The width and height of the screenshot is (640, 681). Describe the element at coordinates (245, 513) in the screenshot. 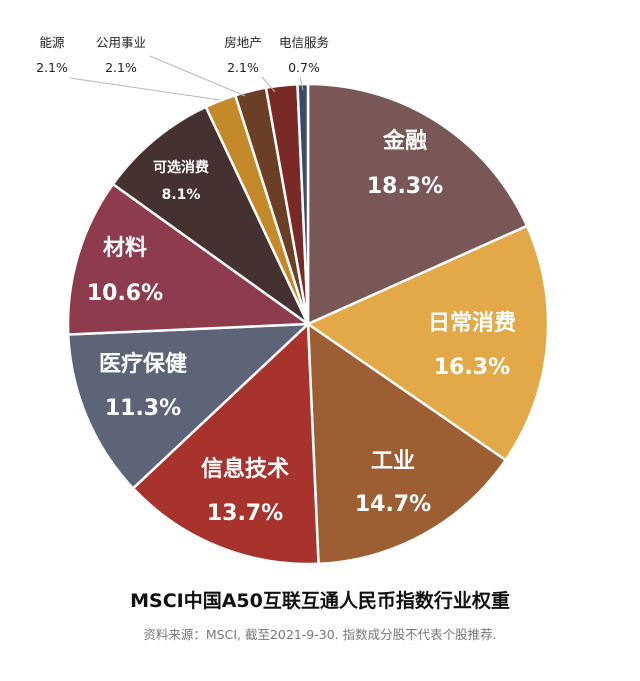

I see `slice-value: 13.7%` at that location.